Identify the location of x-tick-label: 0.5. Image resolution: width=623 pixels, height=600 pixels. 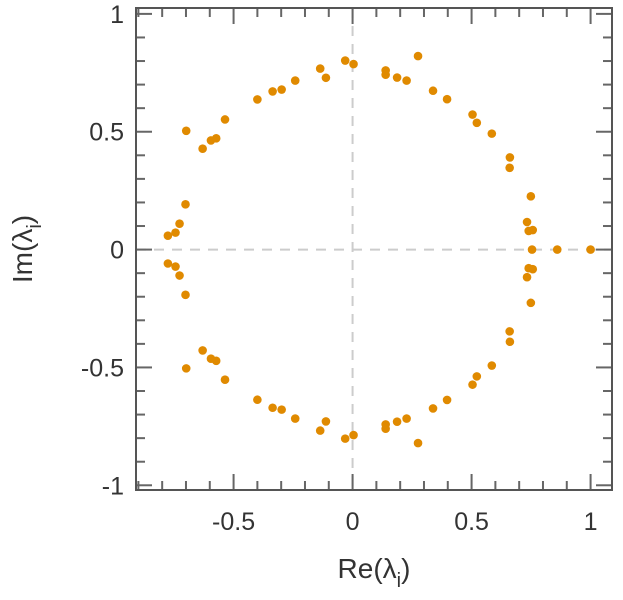
(471, 522).